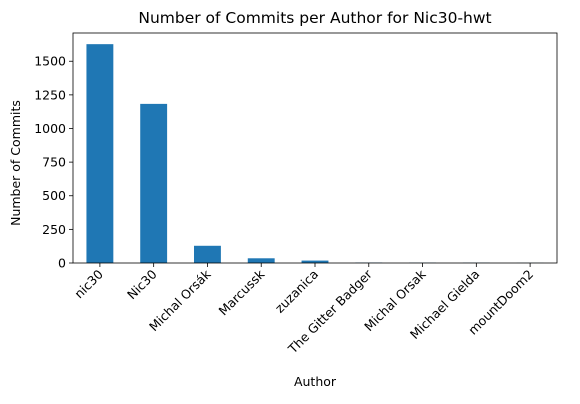 Image resolution: width=580 pixels, height=404 pixels. I want to click on y-tick-label-6: 1500, so click(50, 61).